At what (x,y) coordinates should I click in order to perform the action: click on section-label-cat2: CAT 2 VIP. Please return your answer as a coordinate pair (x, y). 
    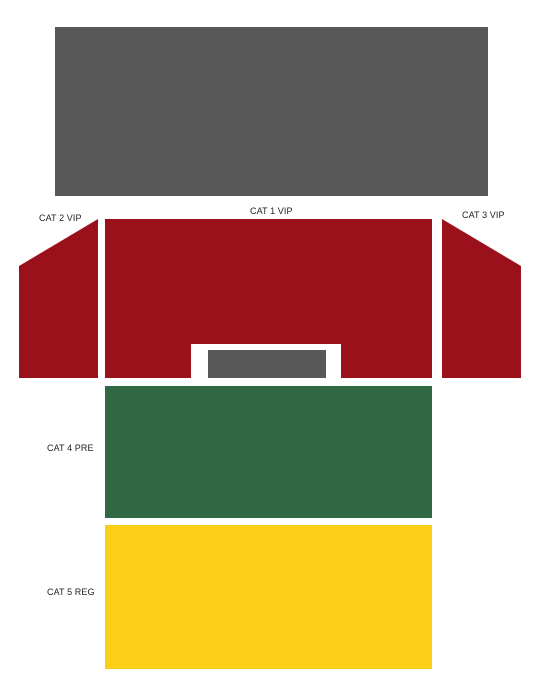
    Looking at the image, I should click on (60, 218).